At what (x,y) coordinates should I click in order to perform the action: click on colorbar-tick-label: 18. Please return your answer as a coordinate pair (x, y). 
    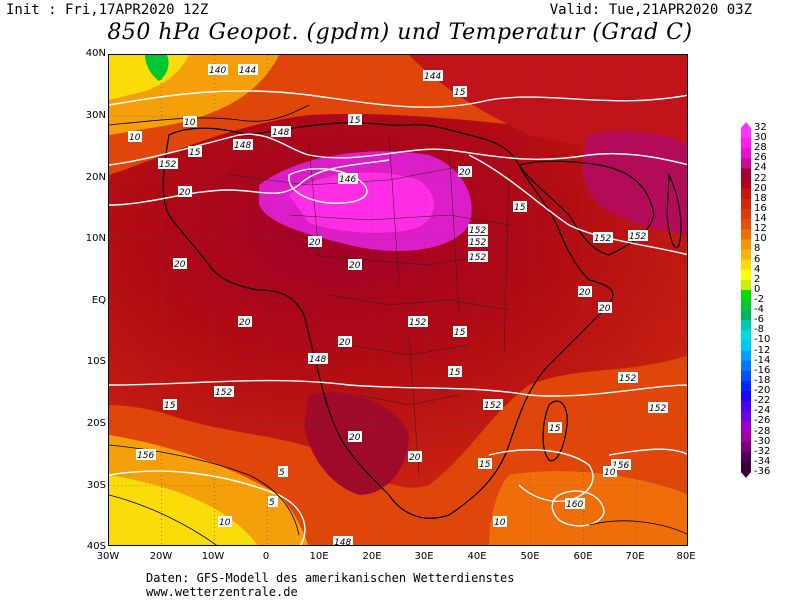
    Looking at the image, I should click on (760, 198).